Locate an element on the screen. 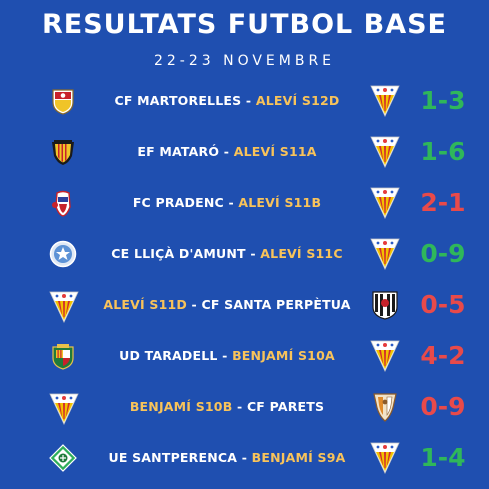 Image resolution: width=489 pixels, height=489 pixels. home-team-name: EF MATARÓ is located at coordinates (178, 151).